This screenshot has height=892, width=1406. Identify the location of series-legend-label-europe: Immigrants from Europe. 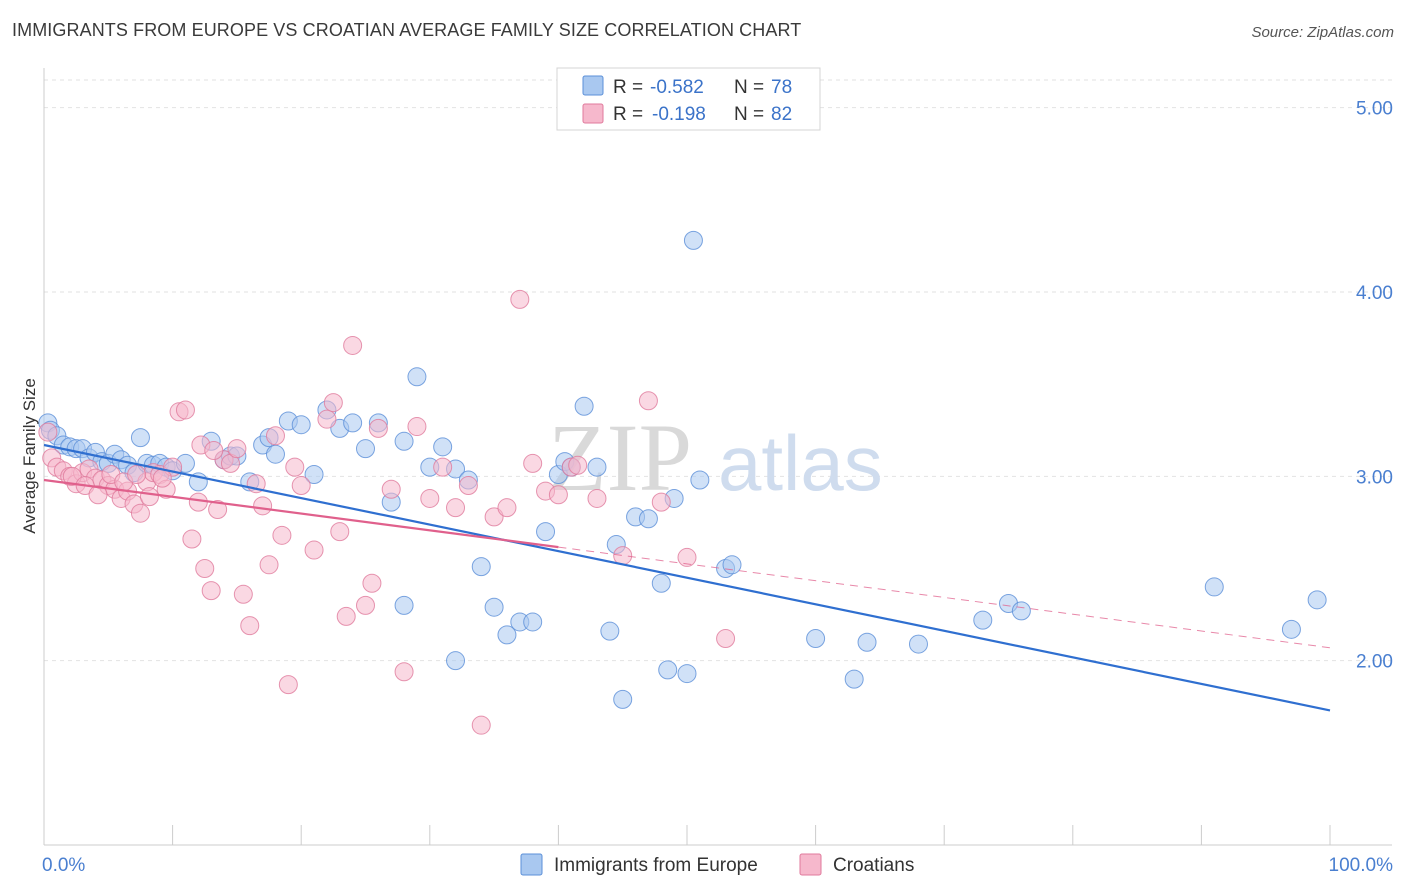
(656, 865).